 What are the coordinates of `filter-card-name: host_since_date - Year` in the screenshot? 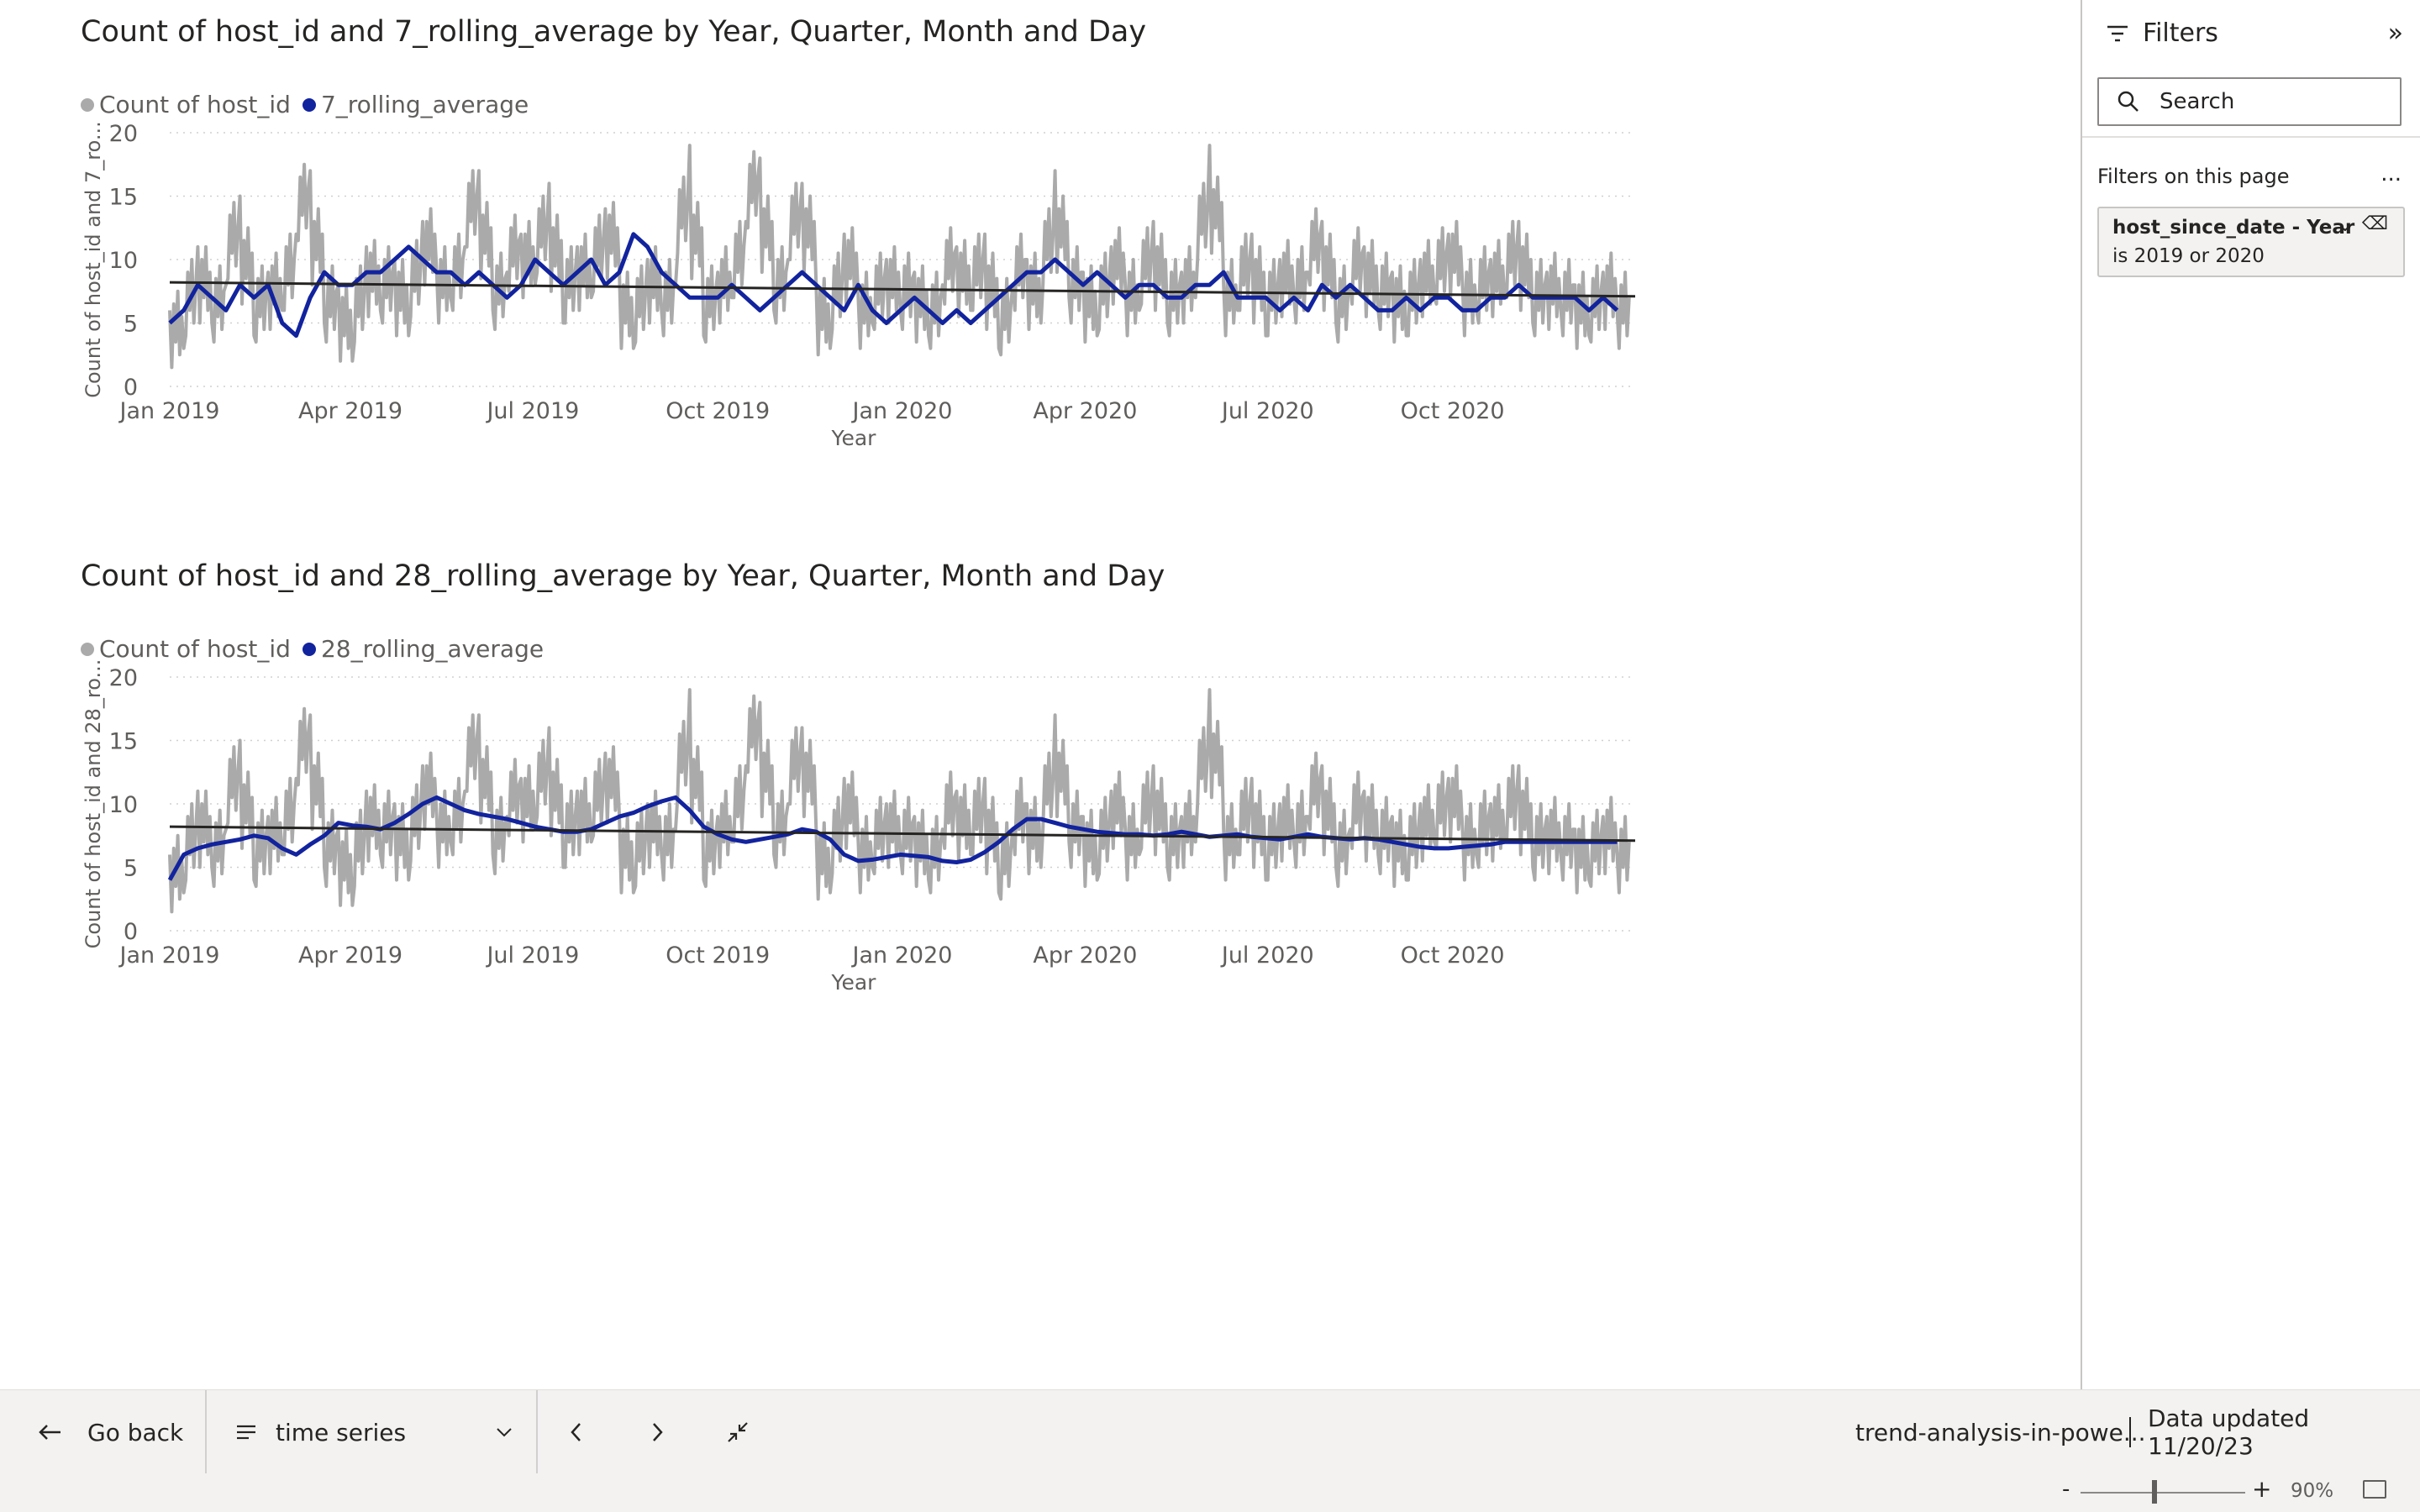 It's located at (2233, 228).